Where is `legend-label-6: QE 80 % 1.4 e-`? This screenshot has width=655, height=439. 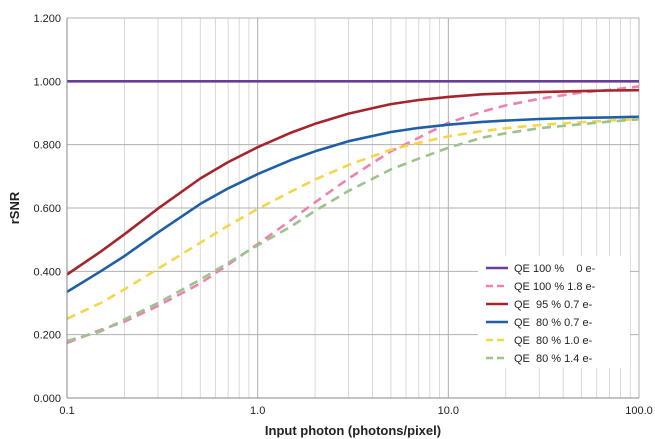 legend-label-6: QE 80 % 1.4 e- is located at coordinates (553, 359).